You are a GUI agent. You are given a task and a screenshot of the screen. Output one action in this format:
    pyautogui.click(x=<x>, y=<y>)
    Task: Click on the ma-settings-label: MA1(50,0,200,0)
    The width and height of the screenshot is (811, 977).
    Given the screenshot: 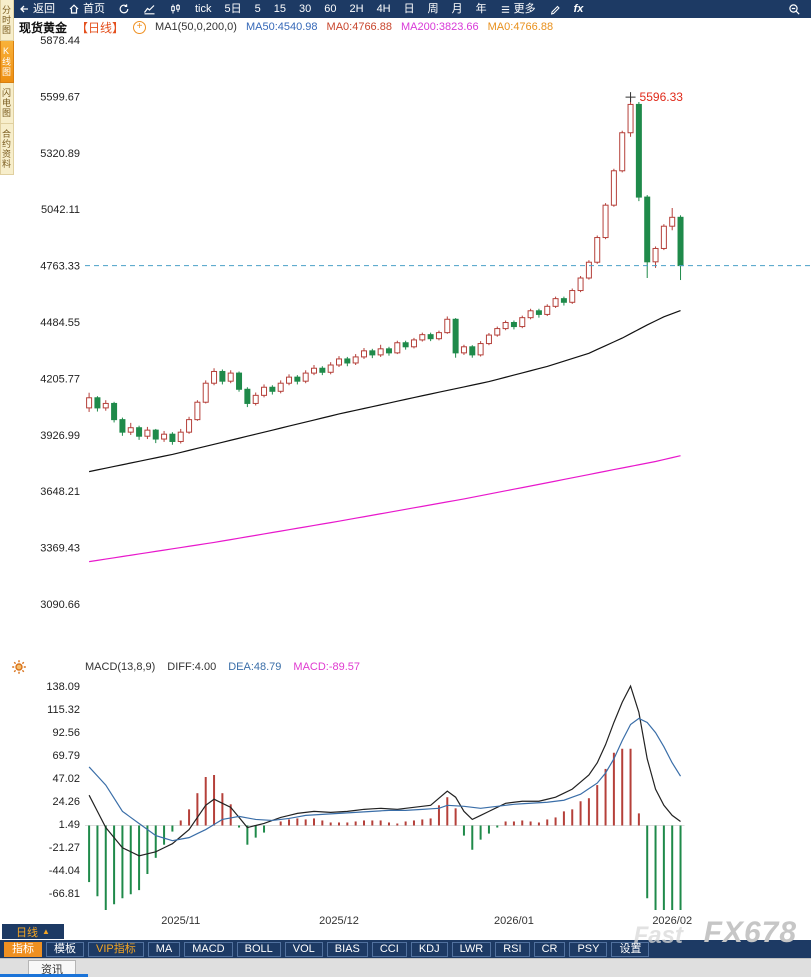 What is the action you would take?
    pyautogui.click(x=196, y=27)
    